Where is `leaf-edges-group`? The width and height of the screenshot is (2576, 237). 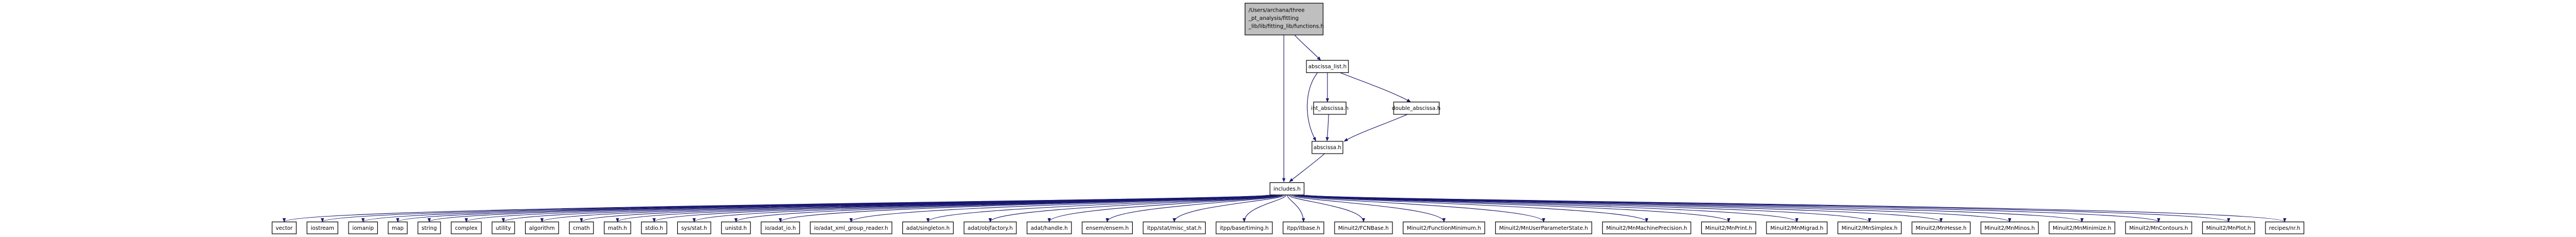 leaf-edges-group is located at coordinates (1284, 208).